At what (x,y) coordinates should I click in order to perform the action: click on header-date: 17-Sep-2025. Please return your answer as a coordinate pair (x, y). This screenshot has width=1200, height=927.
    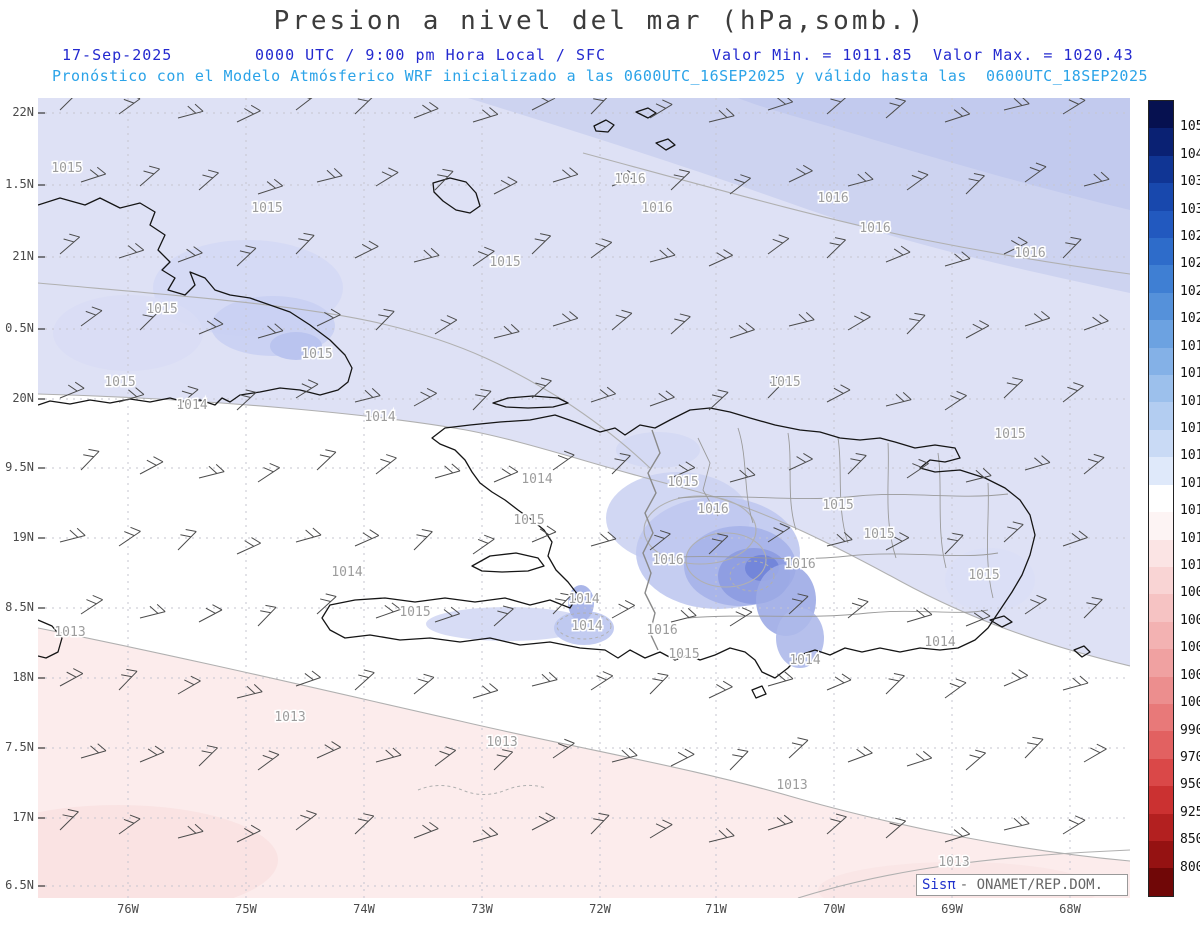
    Looking at the image, I should click on (117, 55).